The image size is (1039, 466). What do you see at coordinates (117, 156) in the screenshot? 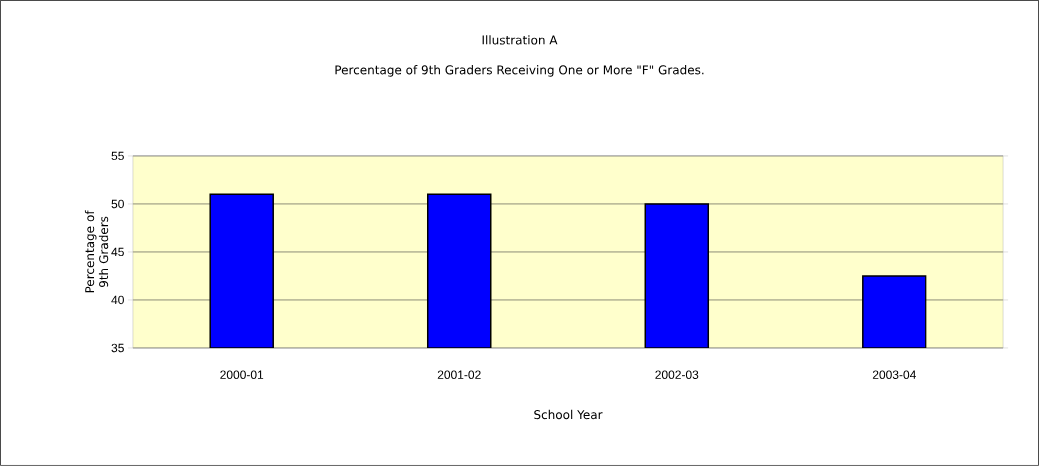
I see `y-tick-label: 55` at bounding box center [117, 156].